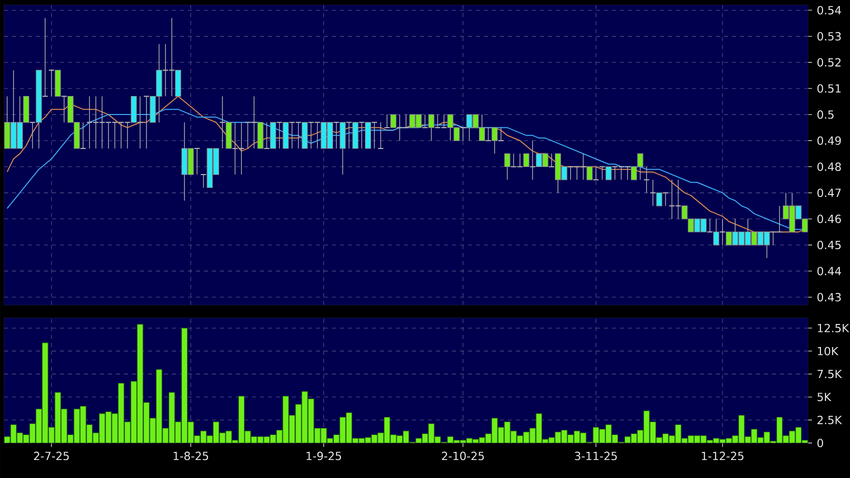  What do you see at coordinates (829, 10) in the screenshot?
I see `y-tick-label: 0.54` at bounding box center [829, 10].